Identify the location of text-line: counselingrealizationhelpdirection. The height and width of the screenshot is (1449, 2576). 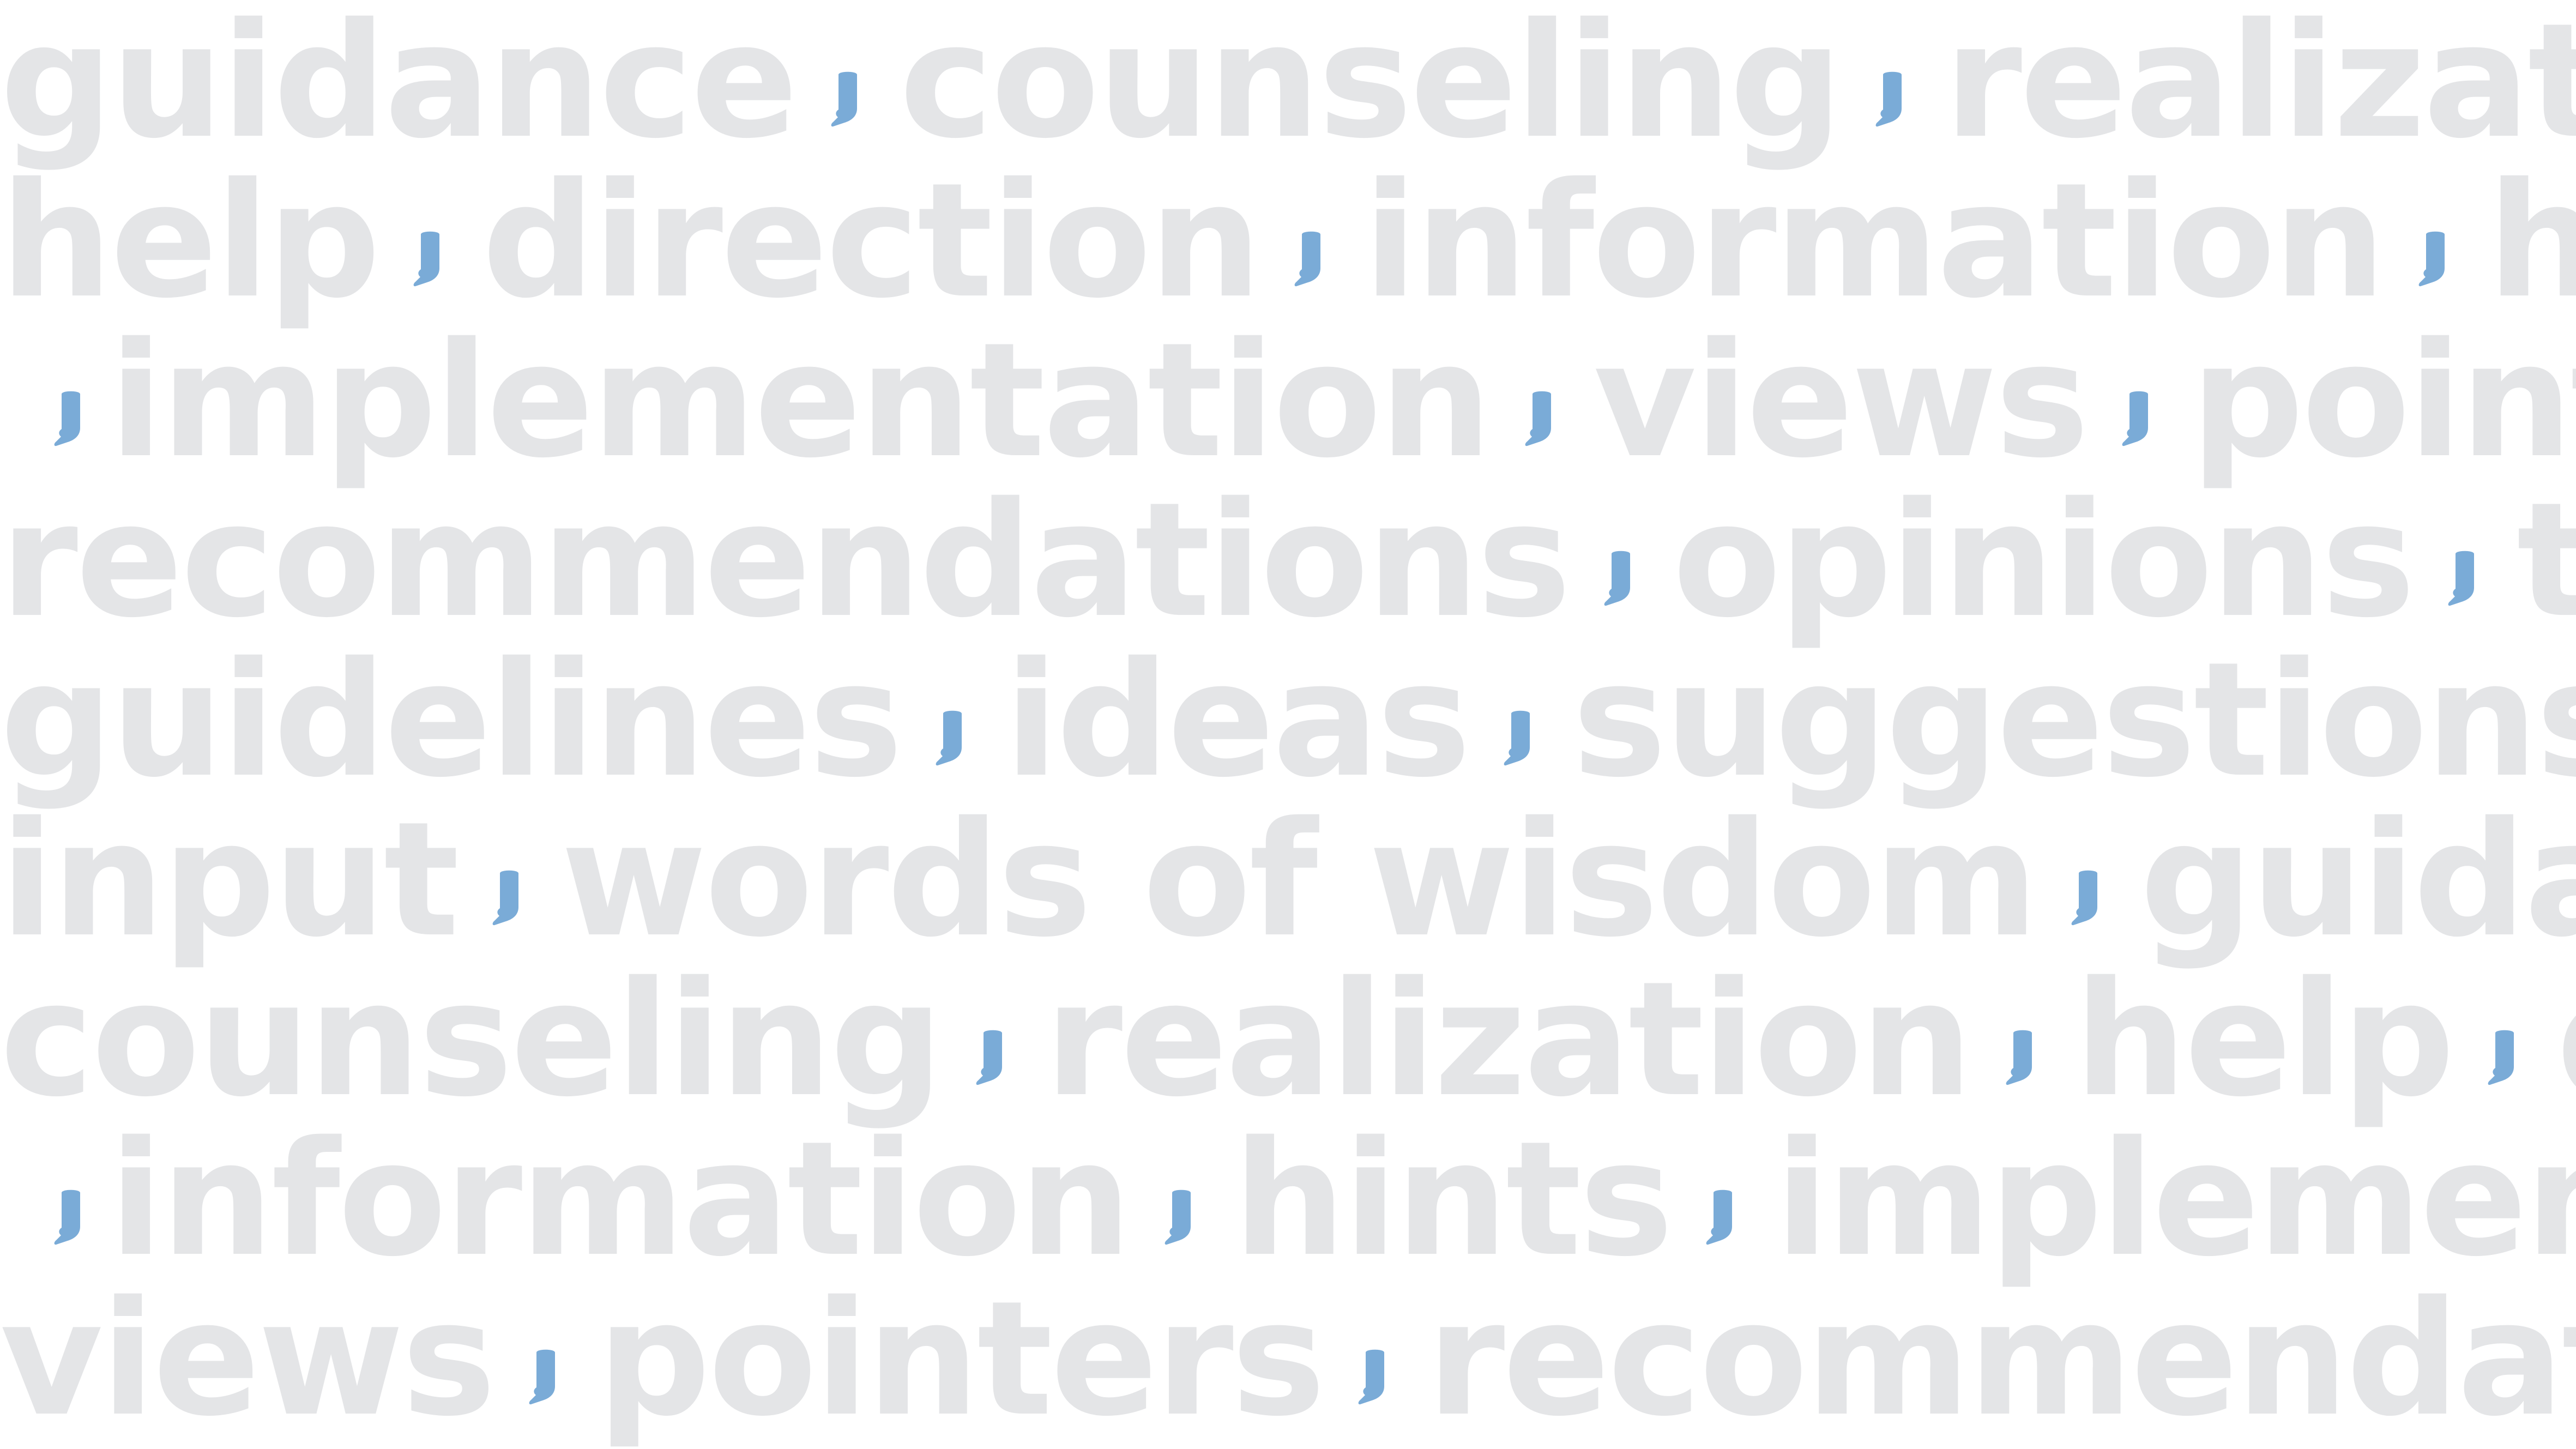
(1288, 1040).